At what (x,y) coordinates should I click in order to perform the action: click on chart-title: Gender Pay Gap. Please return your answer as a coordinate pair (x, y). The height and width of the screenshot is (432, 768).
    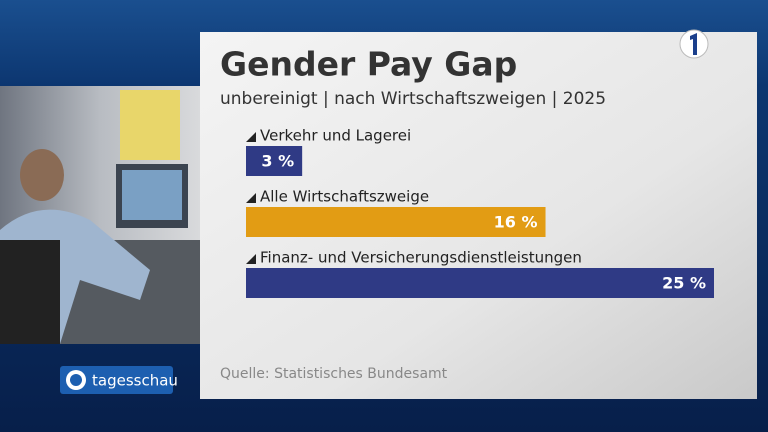
    Looking at the image, I should click on (368, 64).